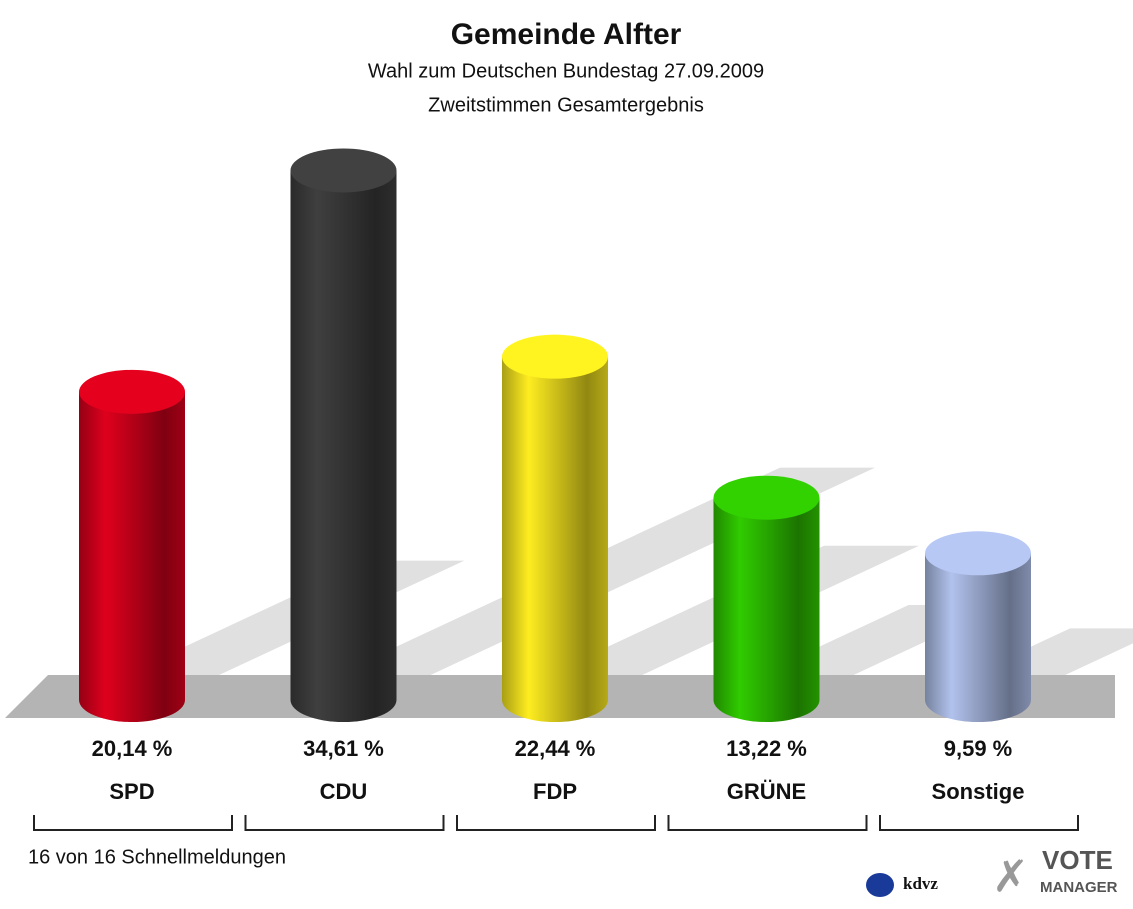 The height and width of the screenshot is (909, 1133). What do you see at coordinates (1079, 887) in the screenshot?
I see `logo-text: MANAGER` at bounding box center [1079, 887].